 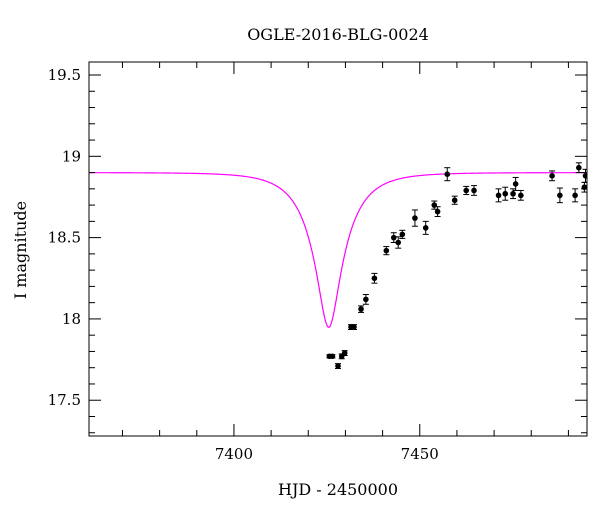 What do you see at coordinates (338, 489) in the screenshot?
I see `x-axis-label: HJD - 2450000` at bounding box center [338, 489].